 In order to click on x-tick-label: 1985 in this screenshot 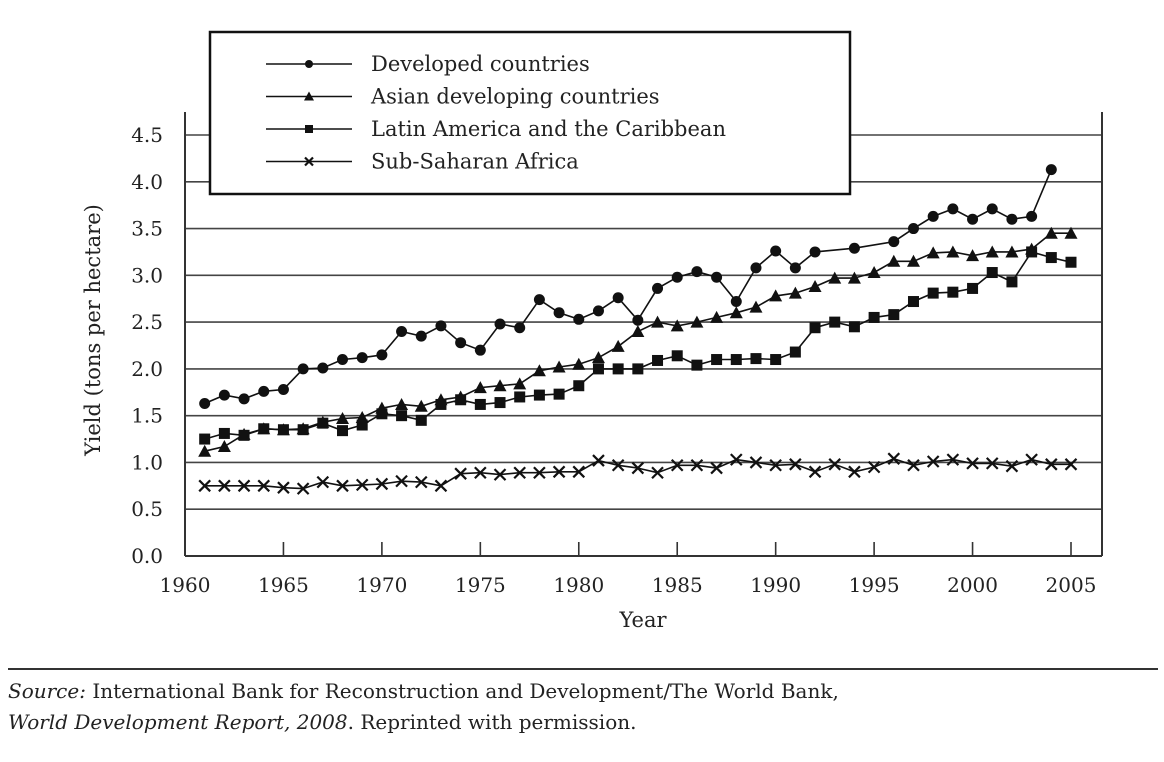, I will do `click(677, 585)`.